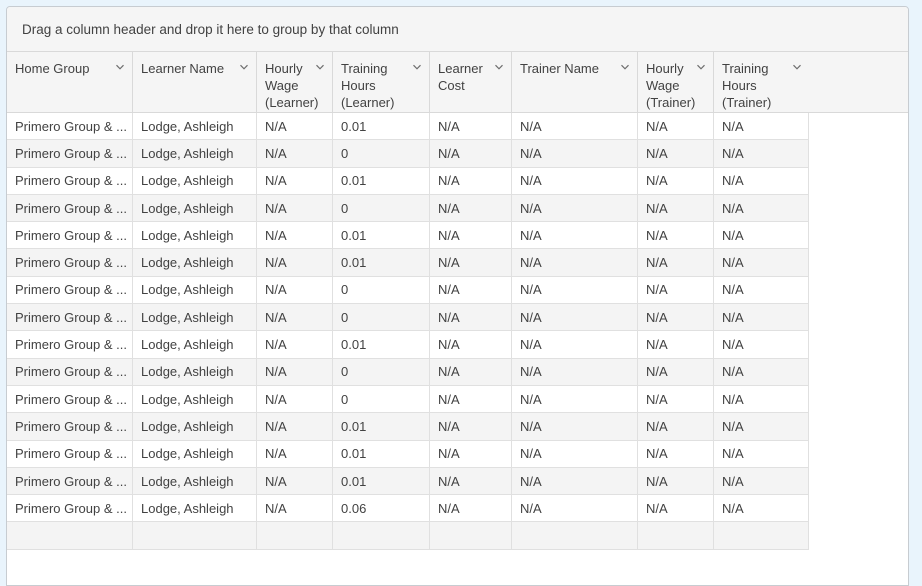  Describe the element at coordinates (676, 82) in the screenshot. I see `column-header-hourly-wage-trainer: Hourly Wage (Trainer)` at that location.